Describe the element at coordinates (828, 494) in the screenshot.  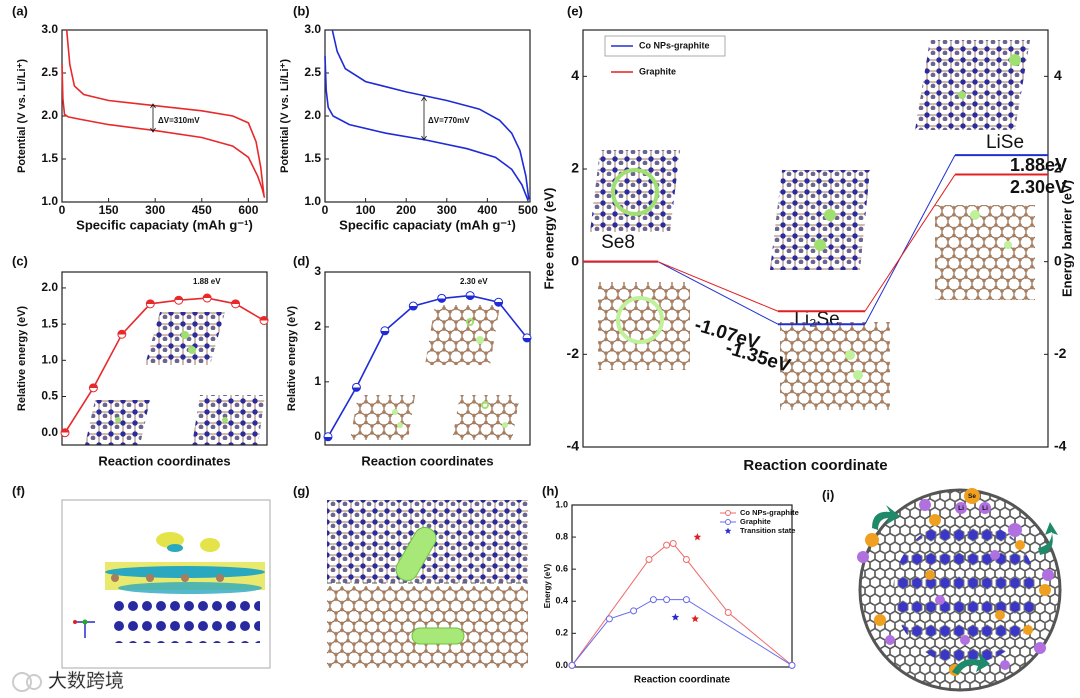
I see `panel-label: (i)` at that location.